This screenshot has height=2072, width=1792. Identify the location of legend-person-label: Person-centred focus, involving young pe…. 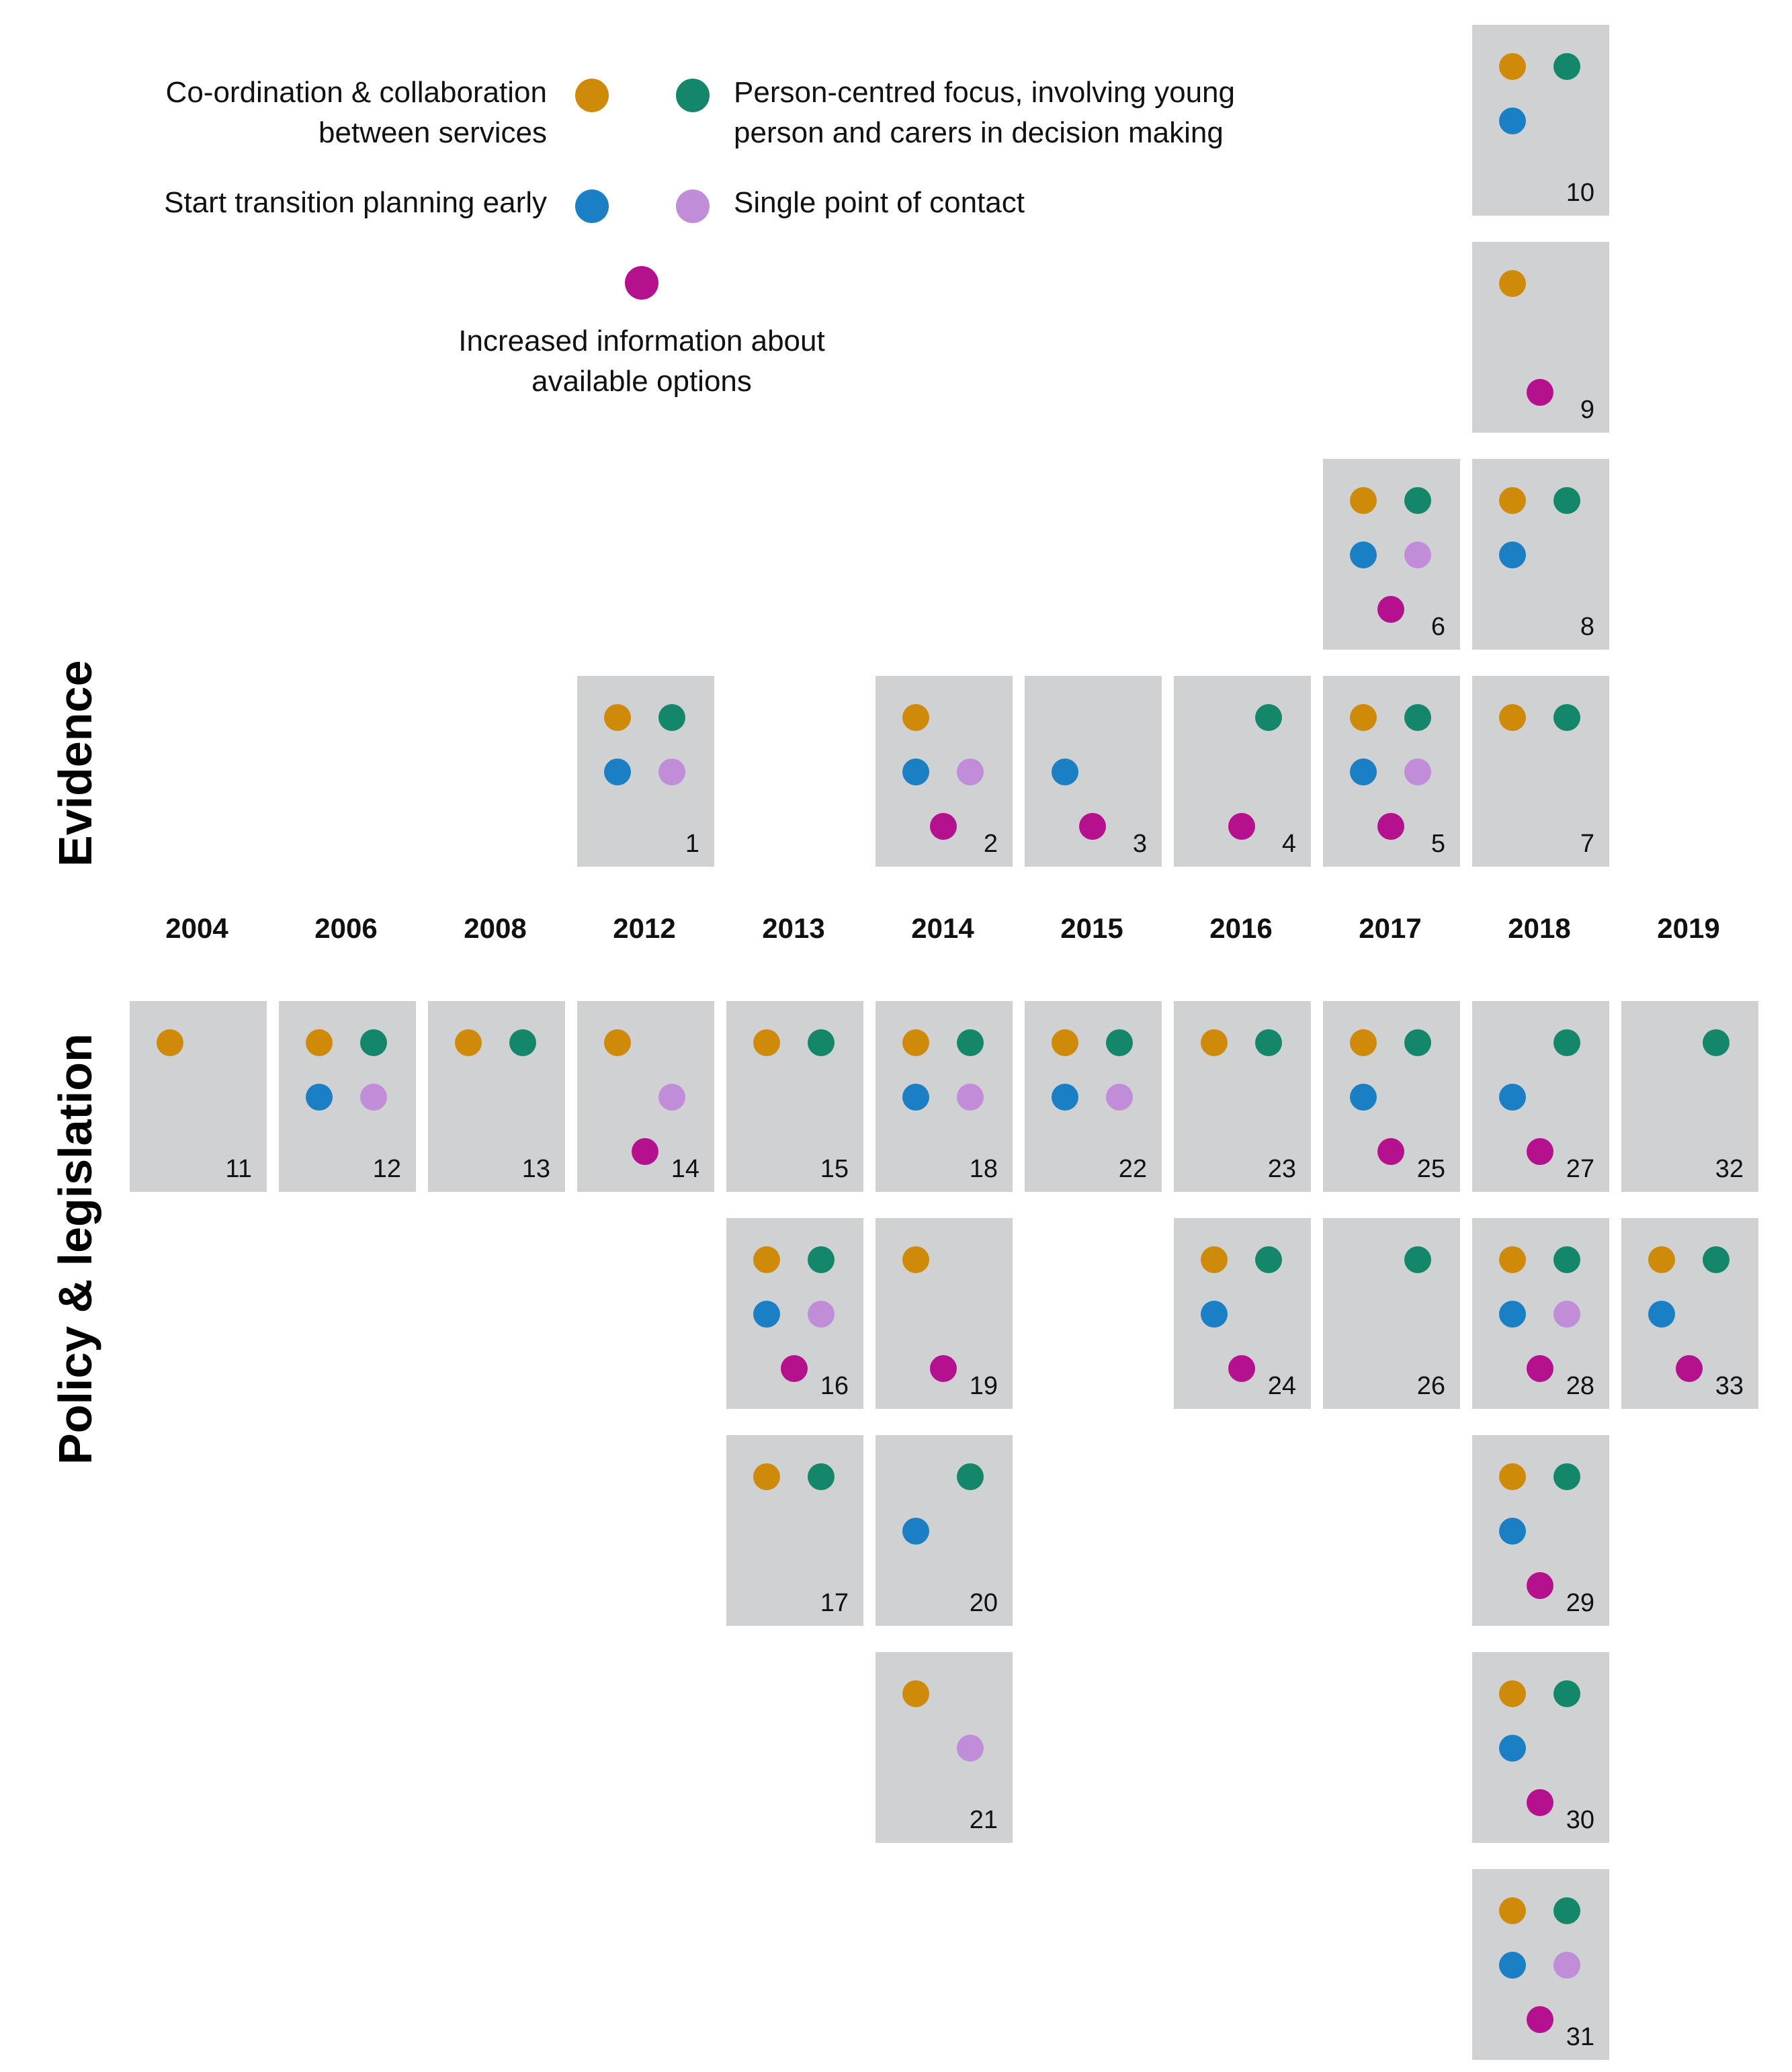
(1070, 113).